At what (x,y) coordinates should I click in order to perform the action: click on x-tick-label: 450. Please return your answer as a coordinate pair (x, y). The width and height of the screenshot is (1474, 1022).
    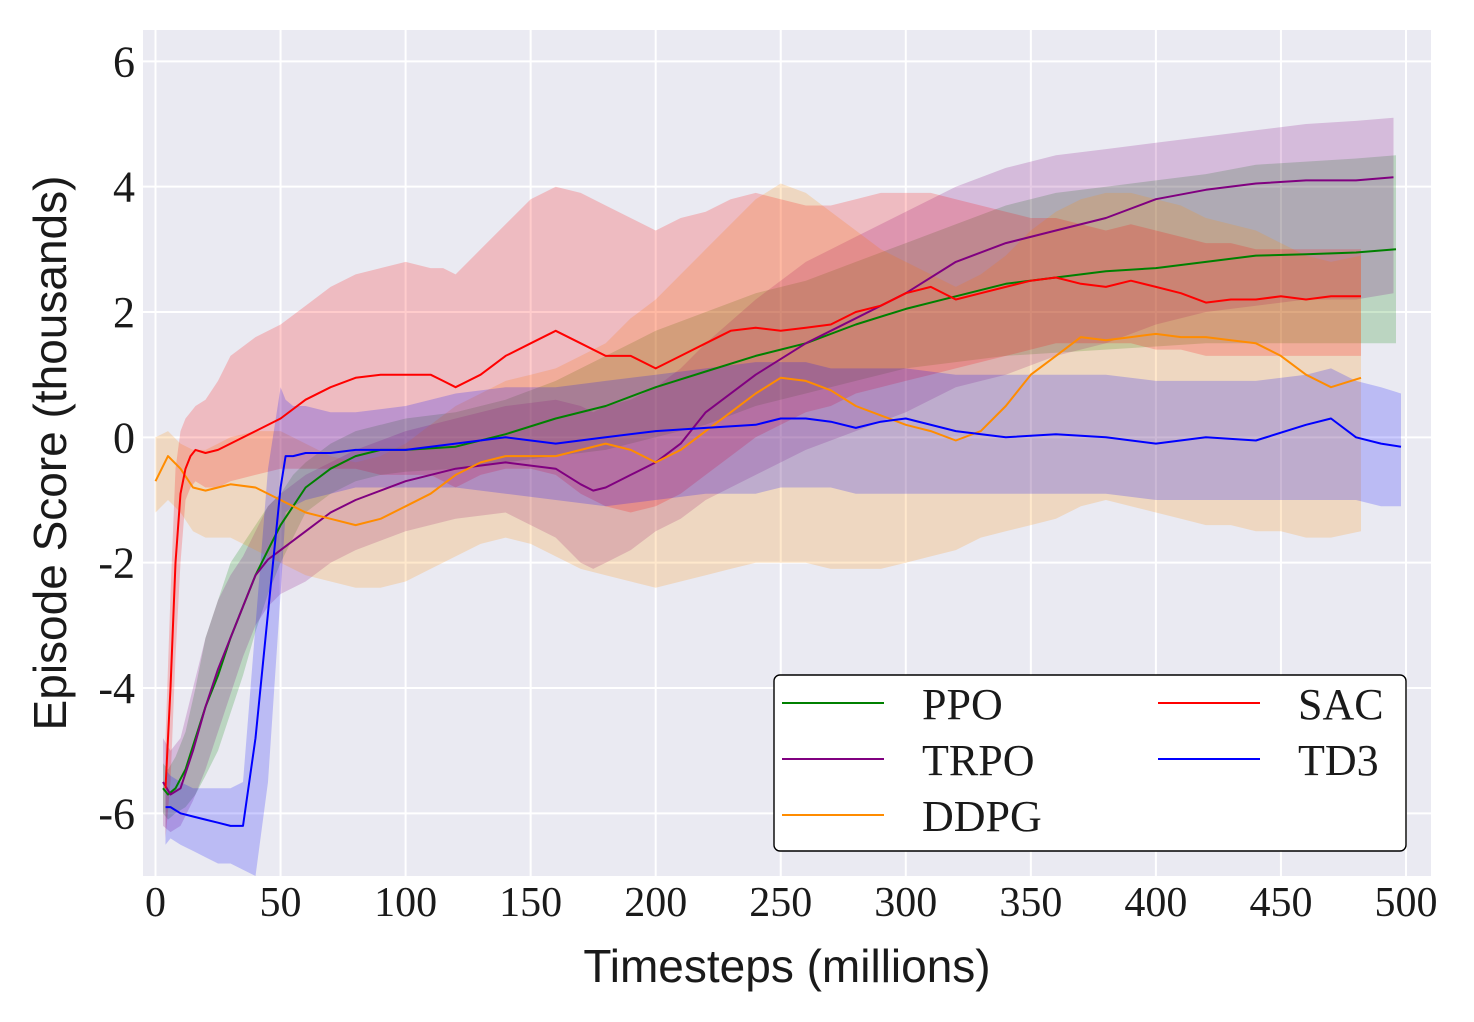
    Looking at the image, I should click on (1280, 903).